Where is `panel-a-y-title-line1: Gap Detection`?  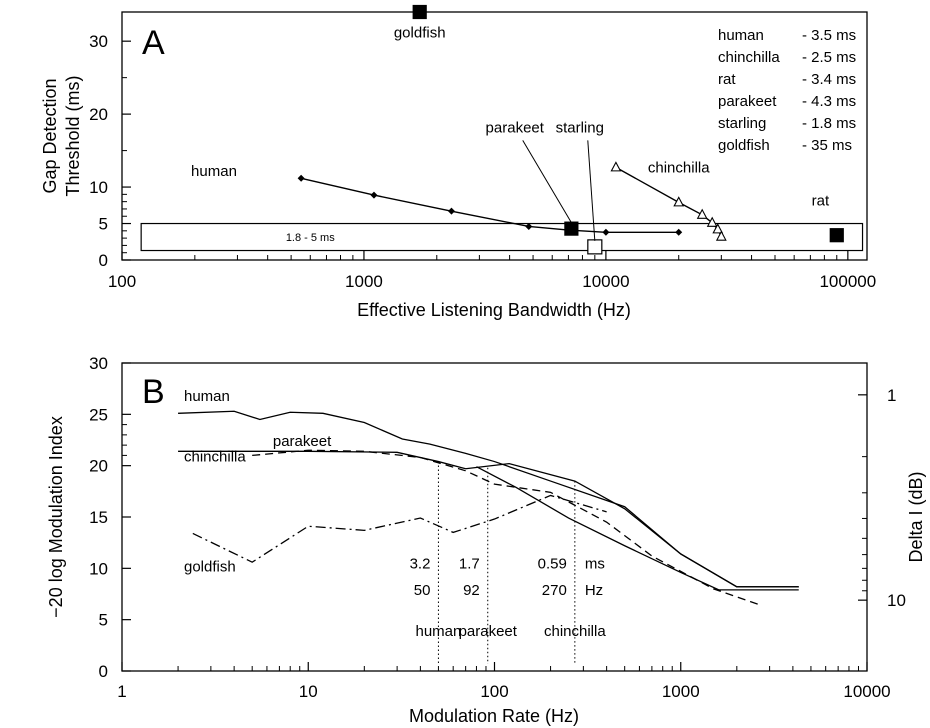
panel-a-y-title-line1: Gap Detection is located at coordinates (50, 135).